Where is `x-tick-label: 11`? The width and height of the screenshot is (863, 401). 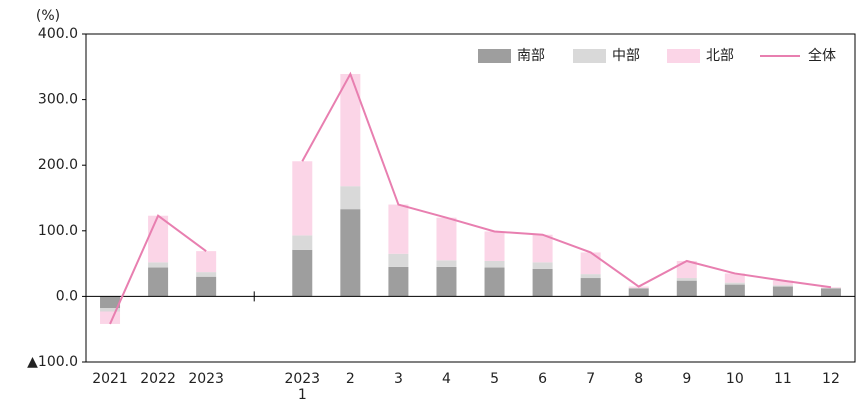 x-tick-label: 11 is located at coordinates (783, 379).